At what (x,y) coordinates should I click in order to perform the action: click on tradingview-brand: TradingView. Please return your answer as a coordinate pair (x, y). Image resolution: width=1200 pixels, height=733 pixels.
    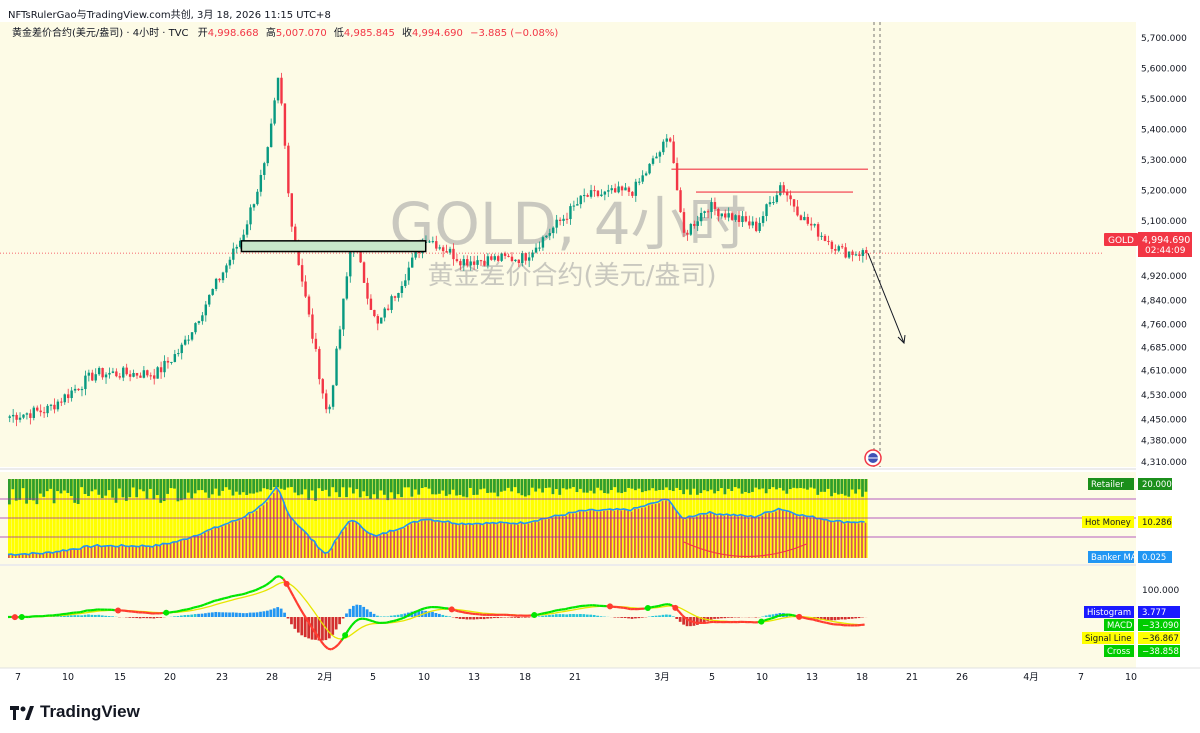
    Looking at the image, I should click on (75, 712).